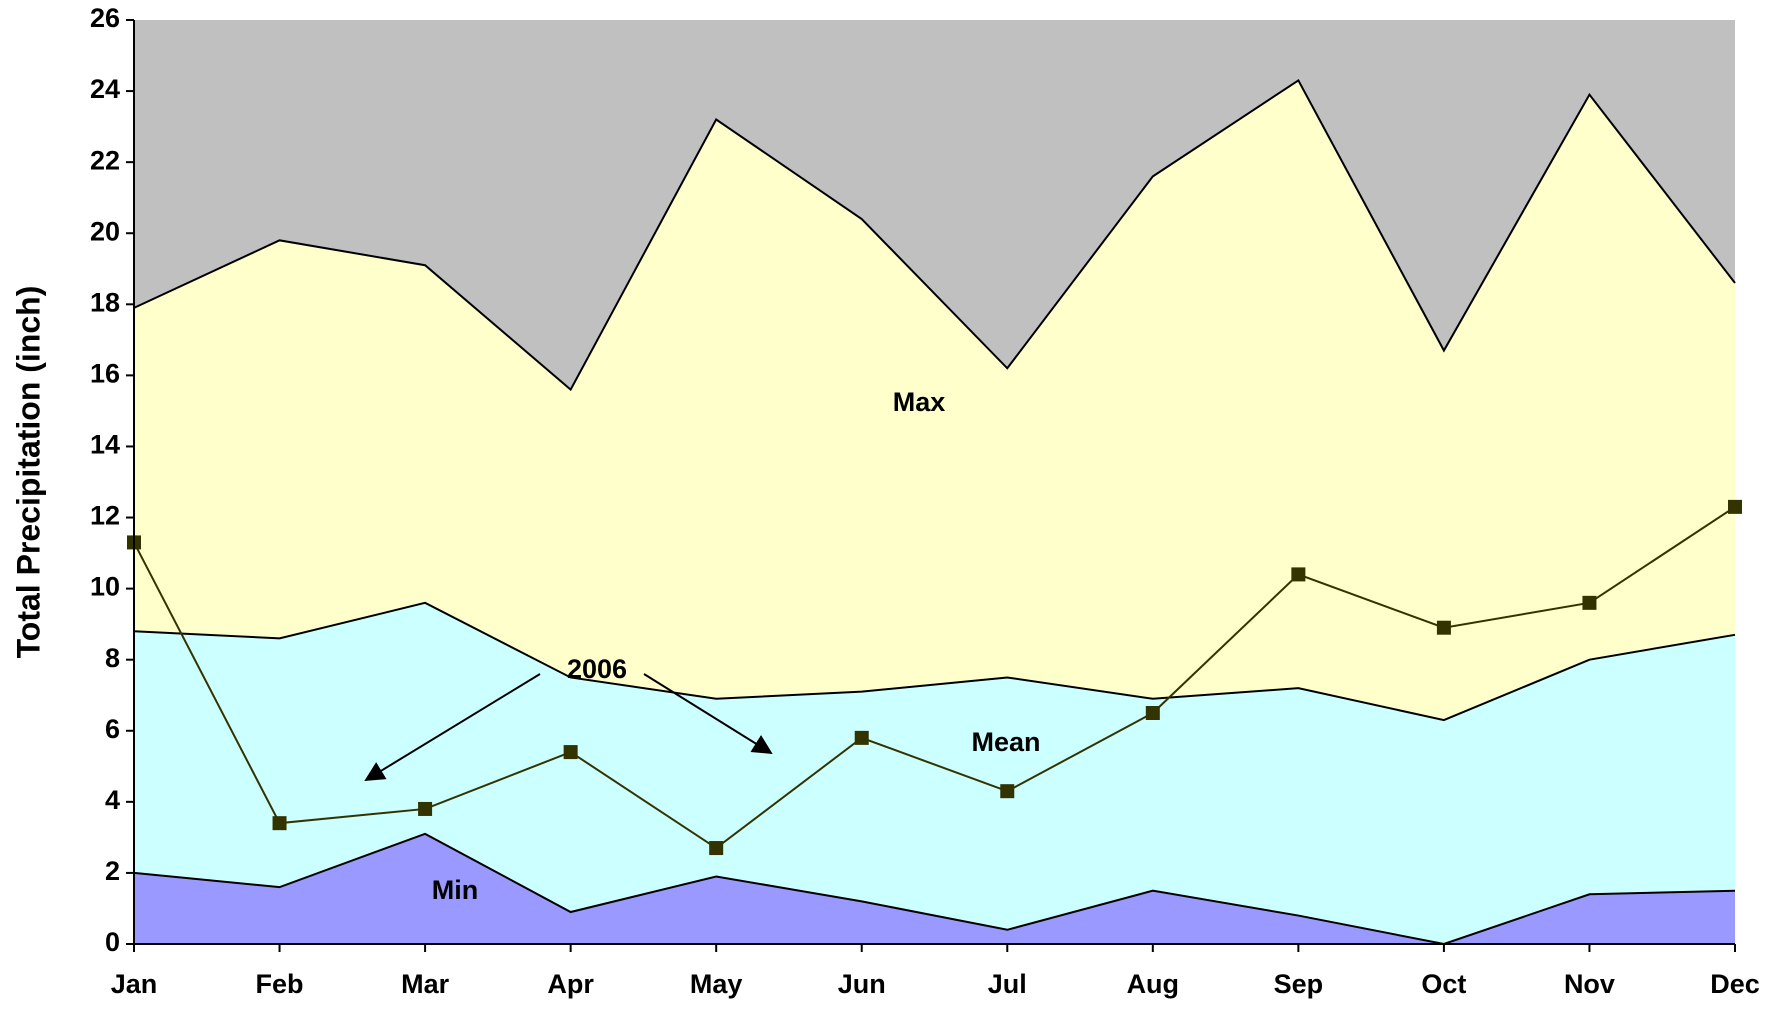 The width and height of the screenshot is (1775, 1011). I want to click on x-tick-label: May, so click(716, 984).